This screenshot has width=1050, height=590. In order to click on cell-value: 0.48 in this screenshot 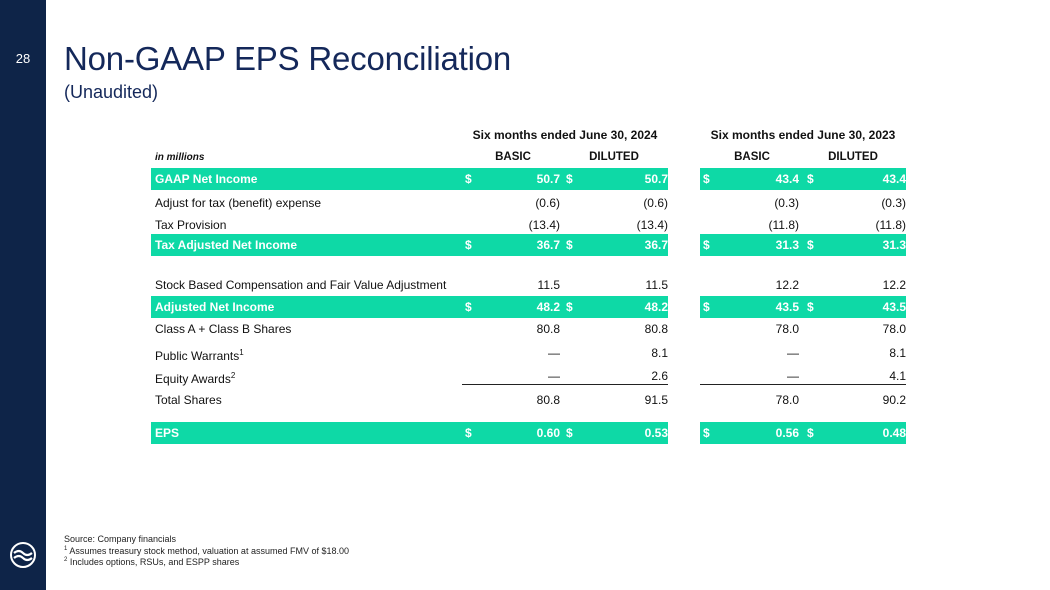, I will do `click(894, 433)`.